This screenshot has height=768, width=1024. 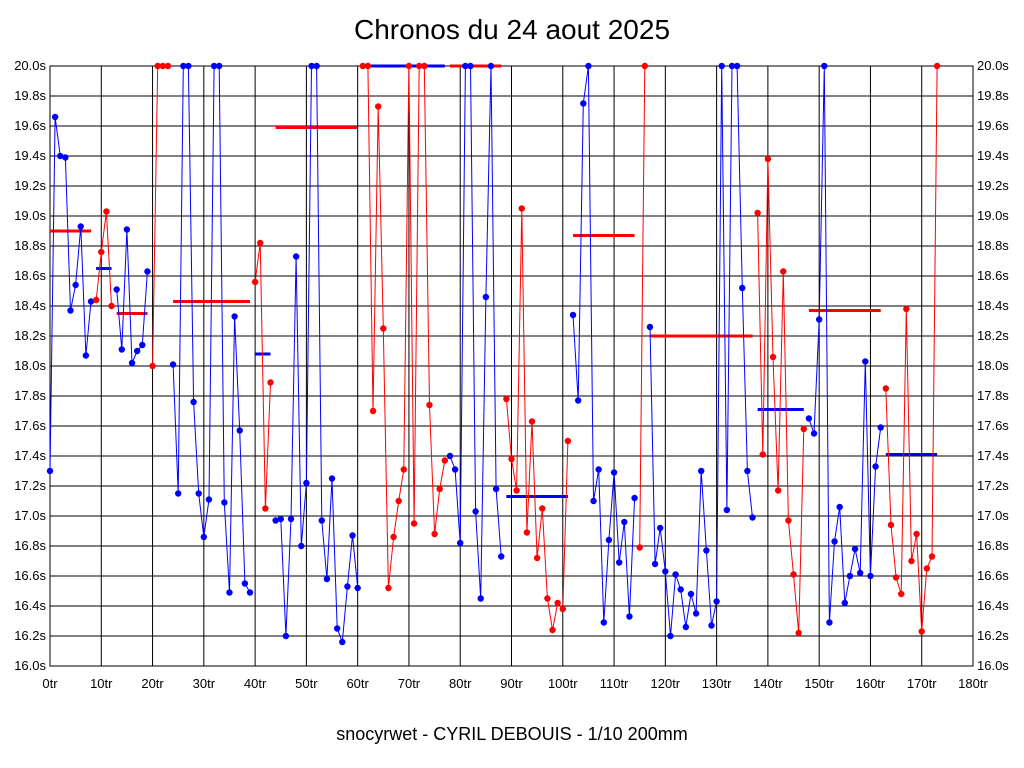 I want to click on x-tick-label: 110tr, so click(x=614, y=683).